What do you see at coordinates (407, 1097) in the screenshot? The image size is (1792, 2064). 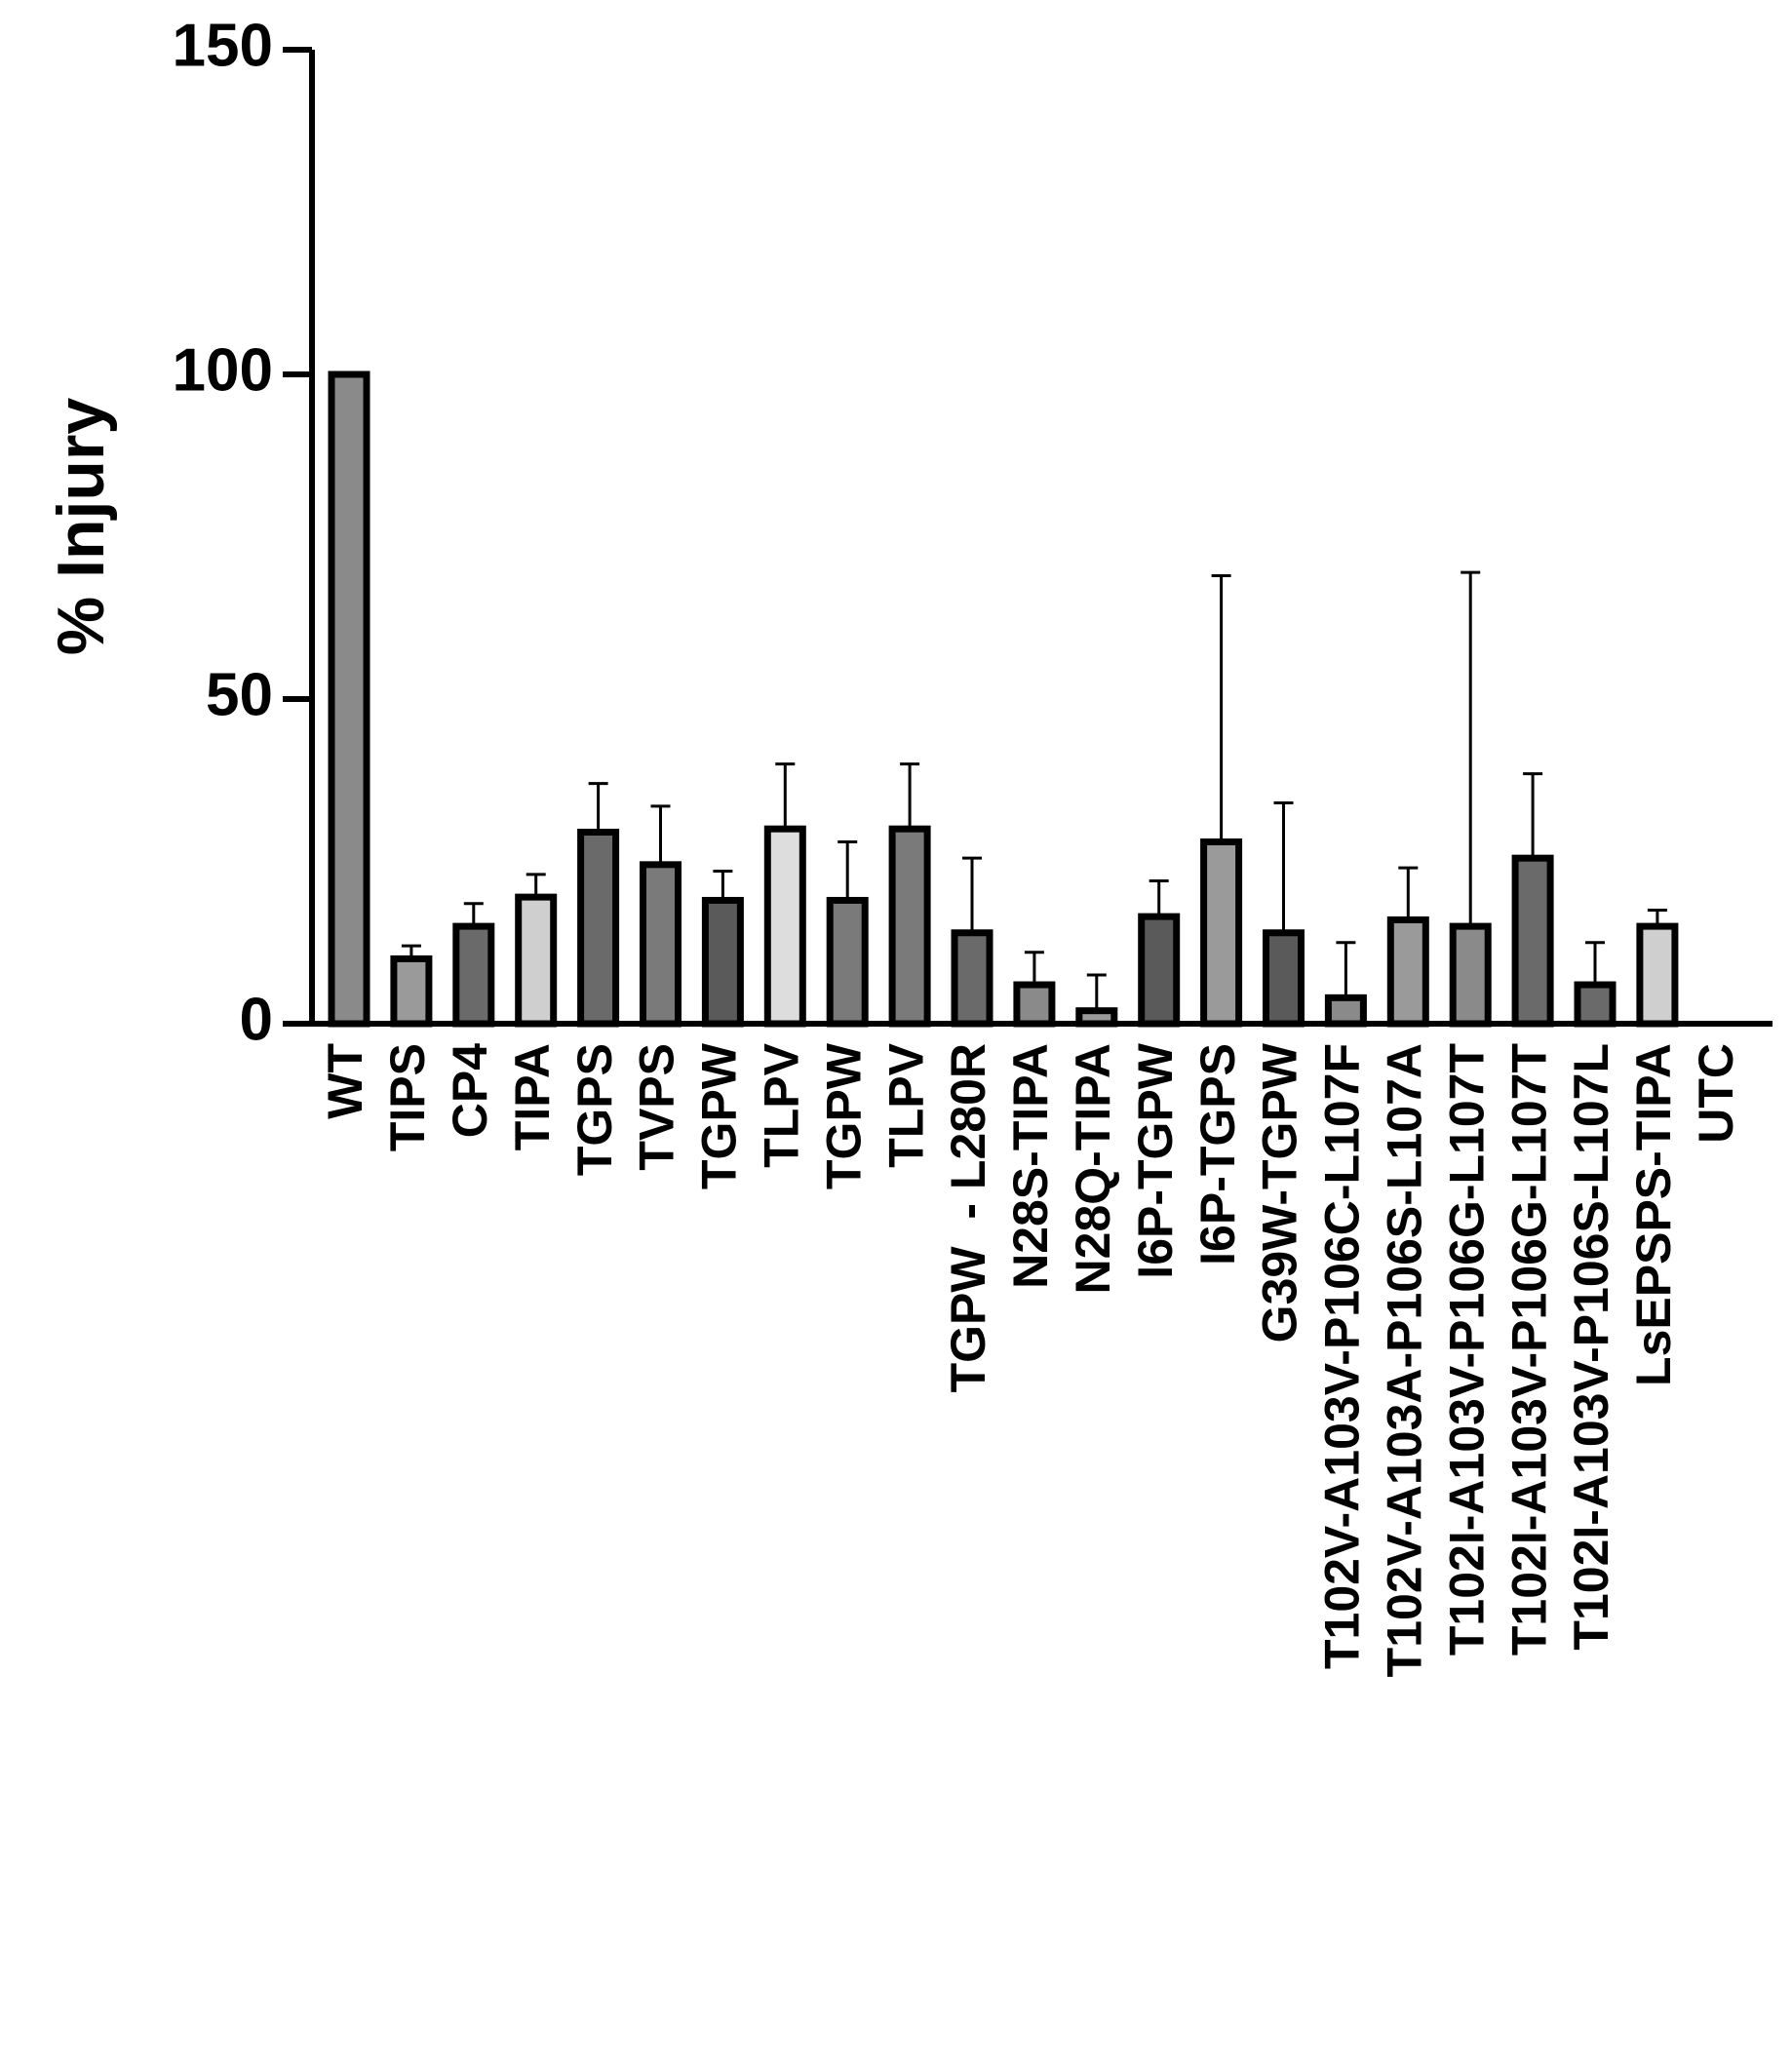 I see `x-tick-label: TIPS` at bounding box center [407, 1097].